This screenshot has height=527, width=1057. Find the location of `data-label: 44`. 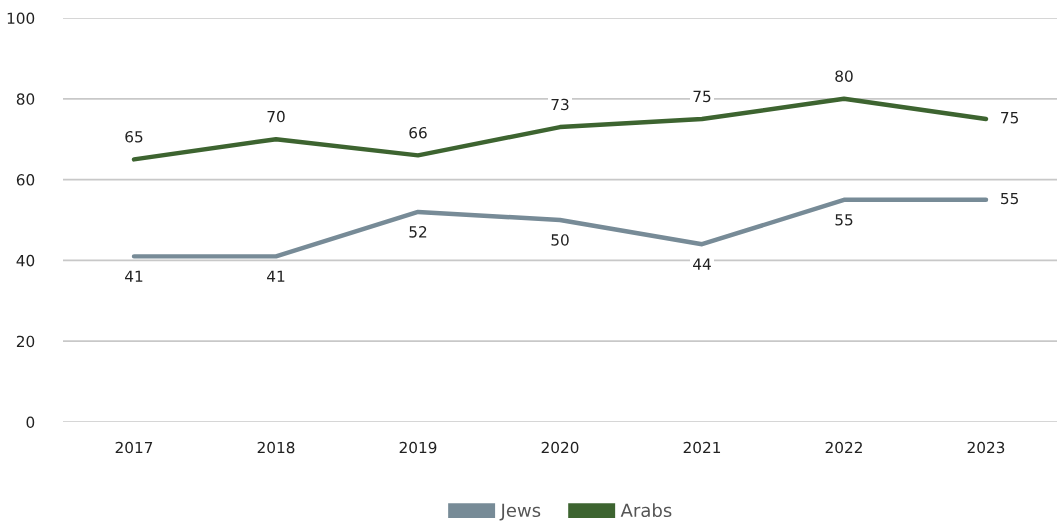

data-label: 44 is located at coordinates (702, 264).